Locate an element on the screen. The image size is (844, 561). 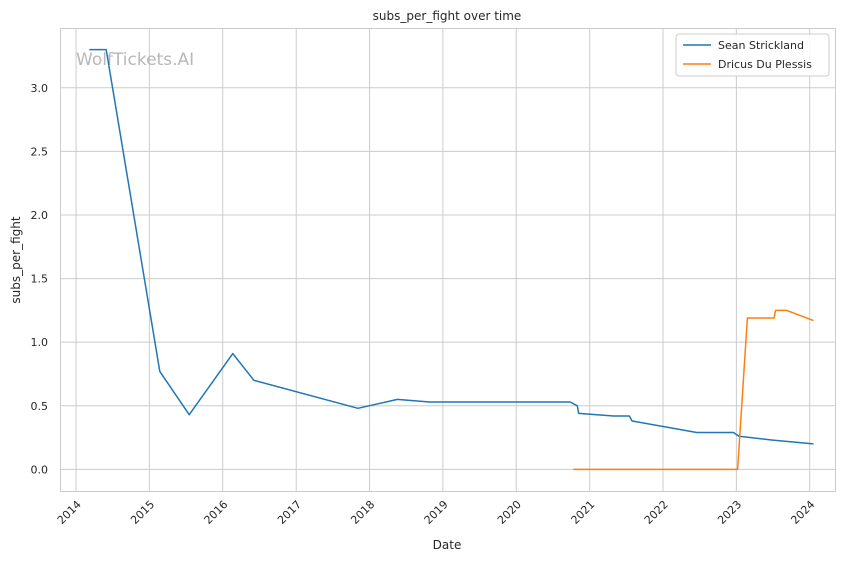
y-axis-label: subs_per_fight is located at coordinates (16, 259).